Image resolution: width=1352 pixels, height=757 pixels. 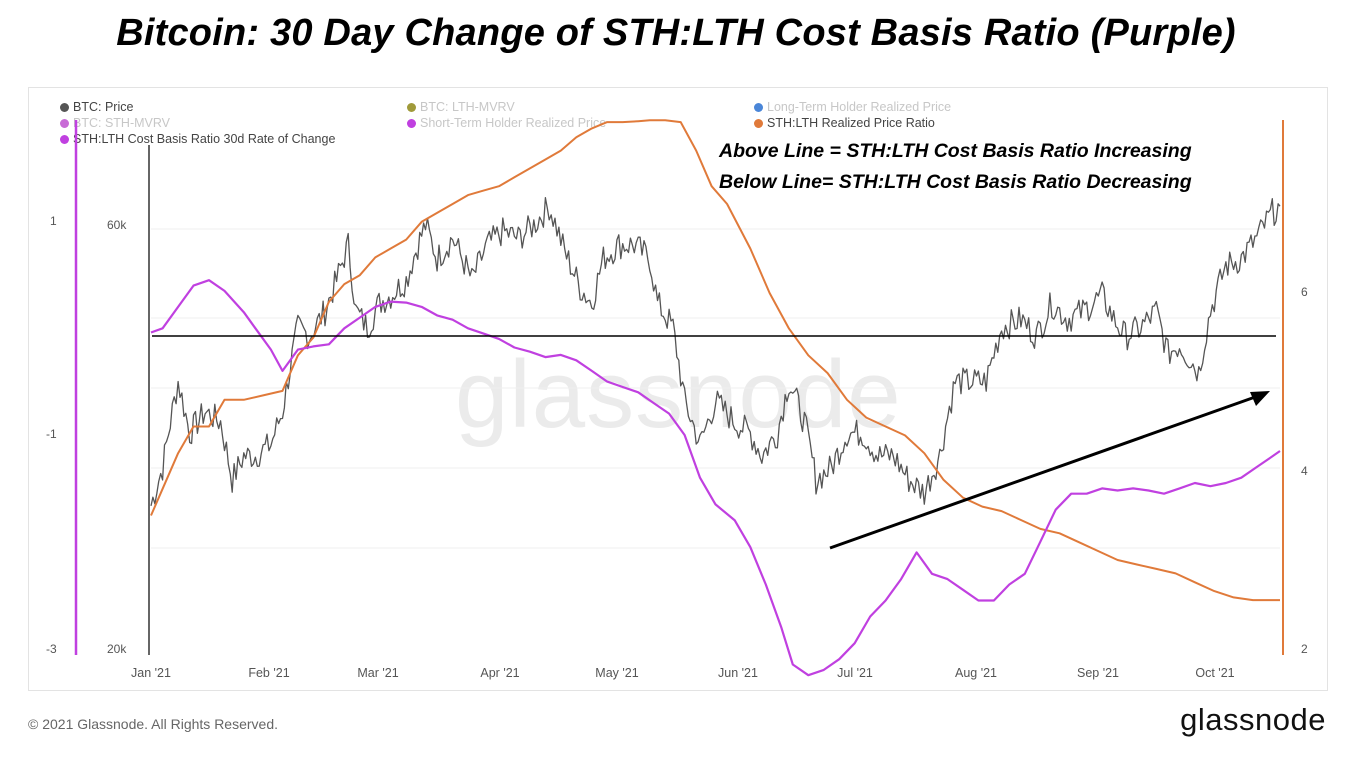 What do you see at coordinates (851, 123) in the screenshot?
I see `legend-label: STH:LTH Realized Price Ratio` at bounding box center [851, 123].